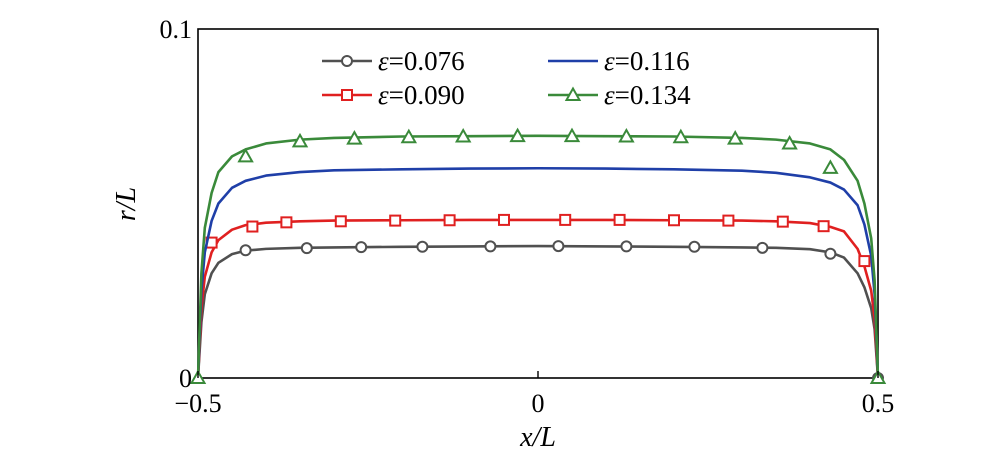  I want to click on y-axis-label: r/L, so click(126, 204).